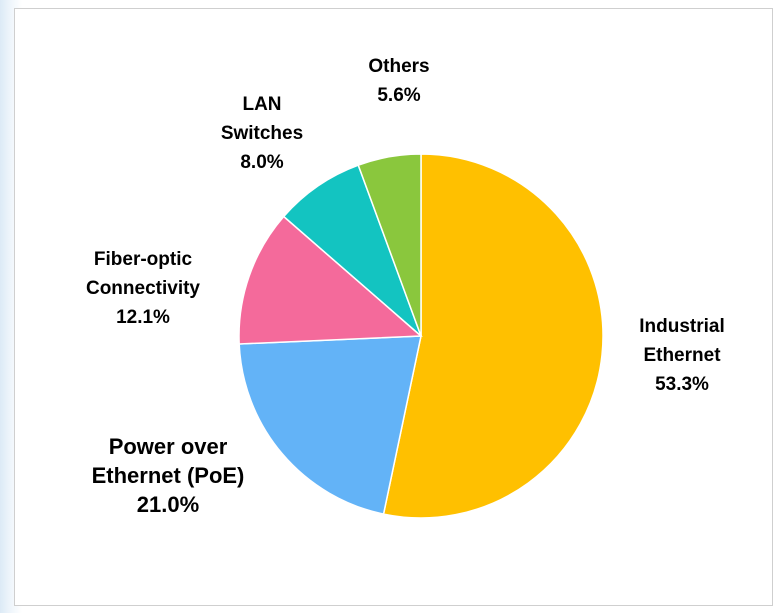  Describe the element at coordinates (398, 66) in the screenshot. I see `slice-name-line: Others` at that location.